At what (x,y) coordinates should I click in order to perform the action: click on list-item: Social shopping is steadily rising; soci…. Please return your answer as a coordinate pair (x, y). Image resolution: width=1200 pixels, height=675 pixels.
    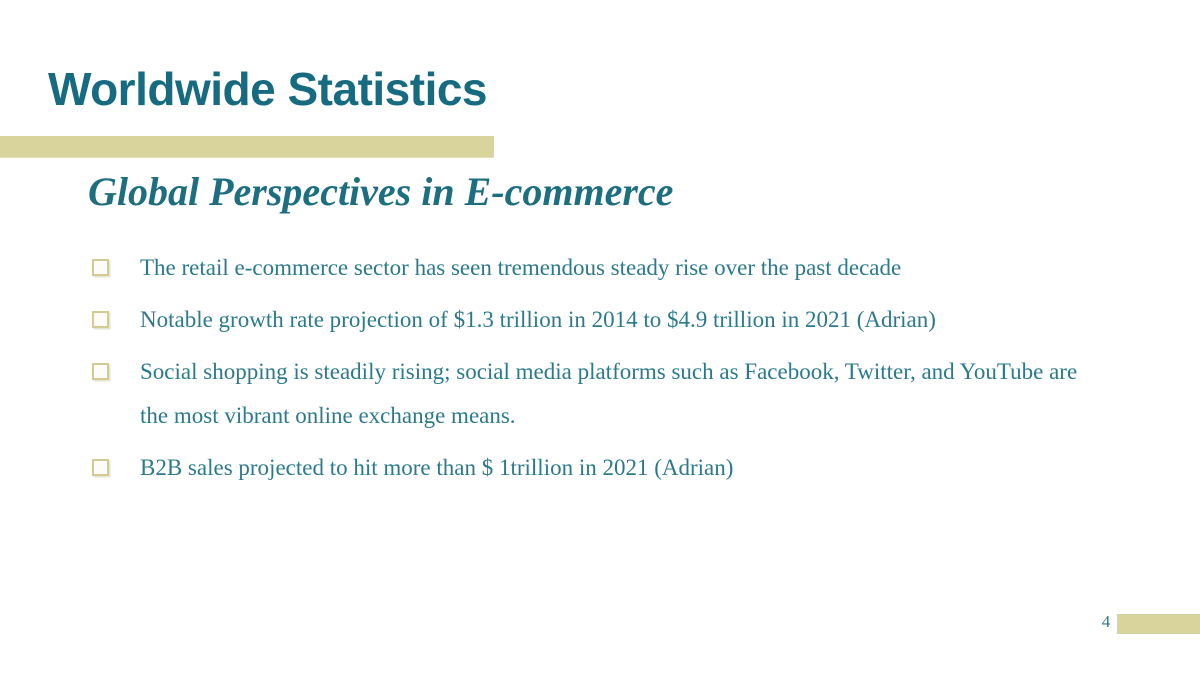
    Looking at the image, I should click on (587, 394).